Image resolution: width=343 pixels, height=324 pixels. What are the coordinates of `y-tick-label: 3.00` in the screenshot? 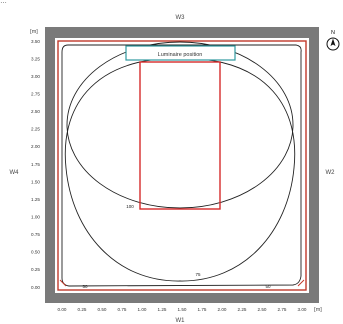 It's located at (35, 76).